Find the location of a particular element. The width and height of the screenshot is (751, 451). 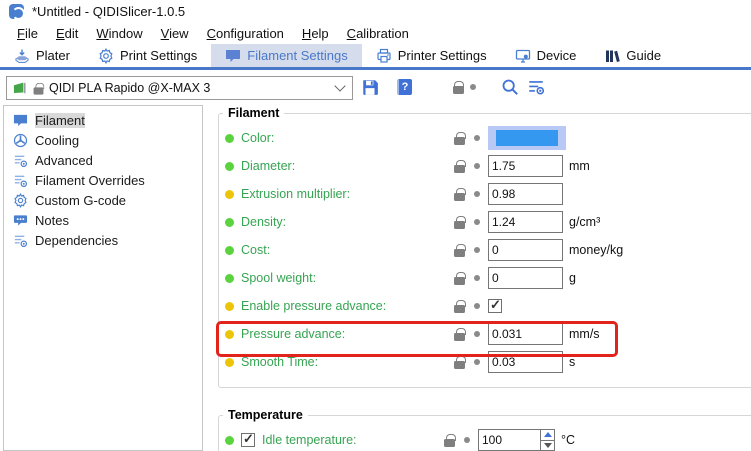

menu-calibration: Calibration is located at coordinates (377, 33).